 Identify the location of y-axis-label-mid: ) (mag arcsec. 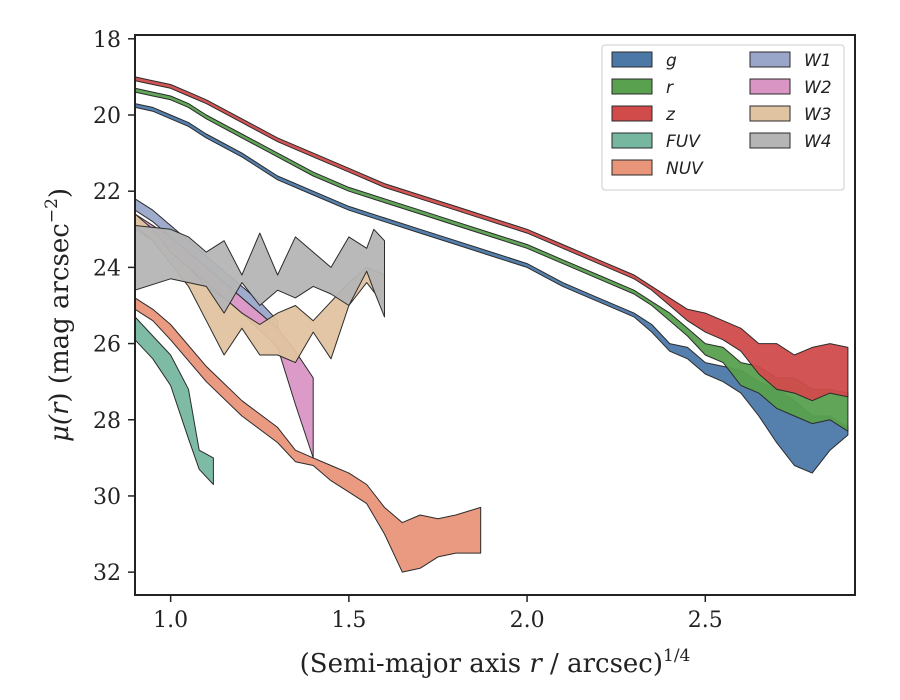
(60, 312).